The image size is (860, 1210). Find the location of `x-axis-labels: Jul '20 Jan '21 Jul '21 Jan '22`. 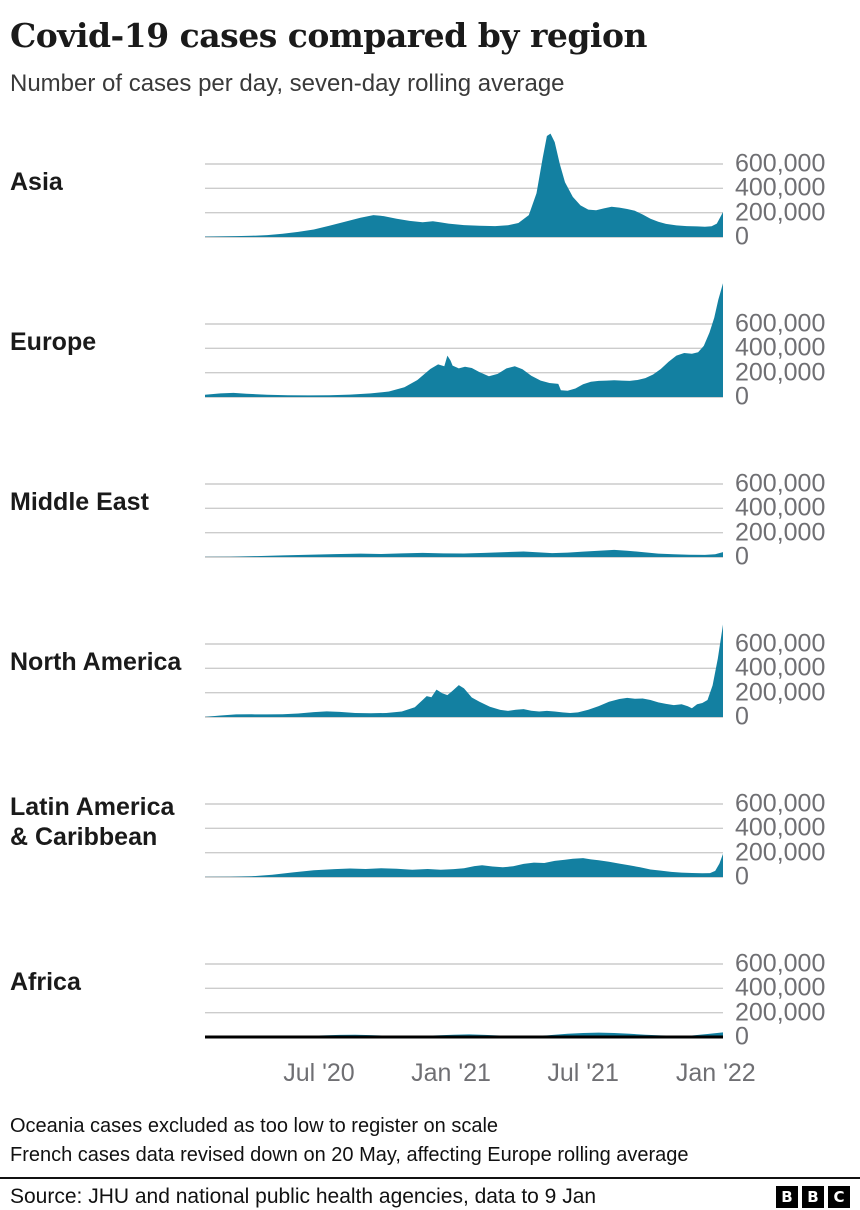

x-axis-labels: Jul '20 Jan '21 Jul '21 Jan '22 is located at coordinates (430, 1075).